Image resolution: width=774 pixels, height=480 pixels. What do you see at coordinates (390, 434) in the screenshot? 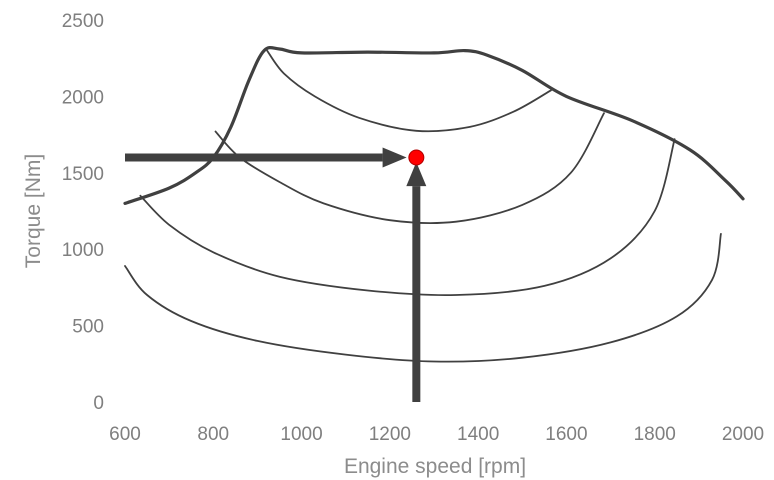
I see `x-tick-label: 1200` at bounding box center [390, 434].